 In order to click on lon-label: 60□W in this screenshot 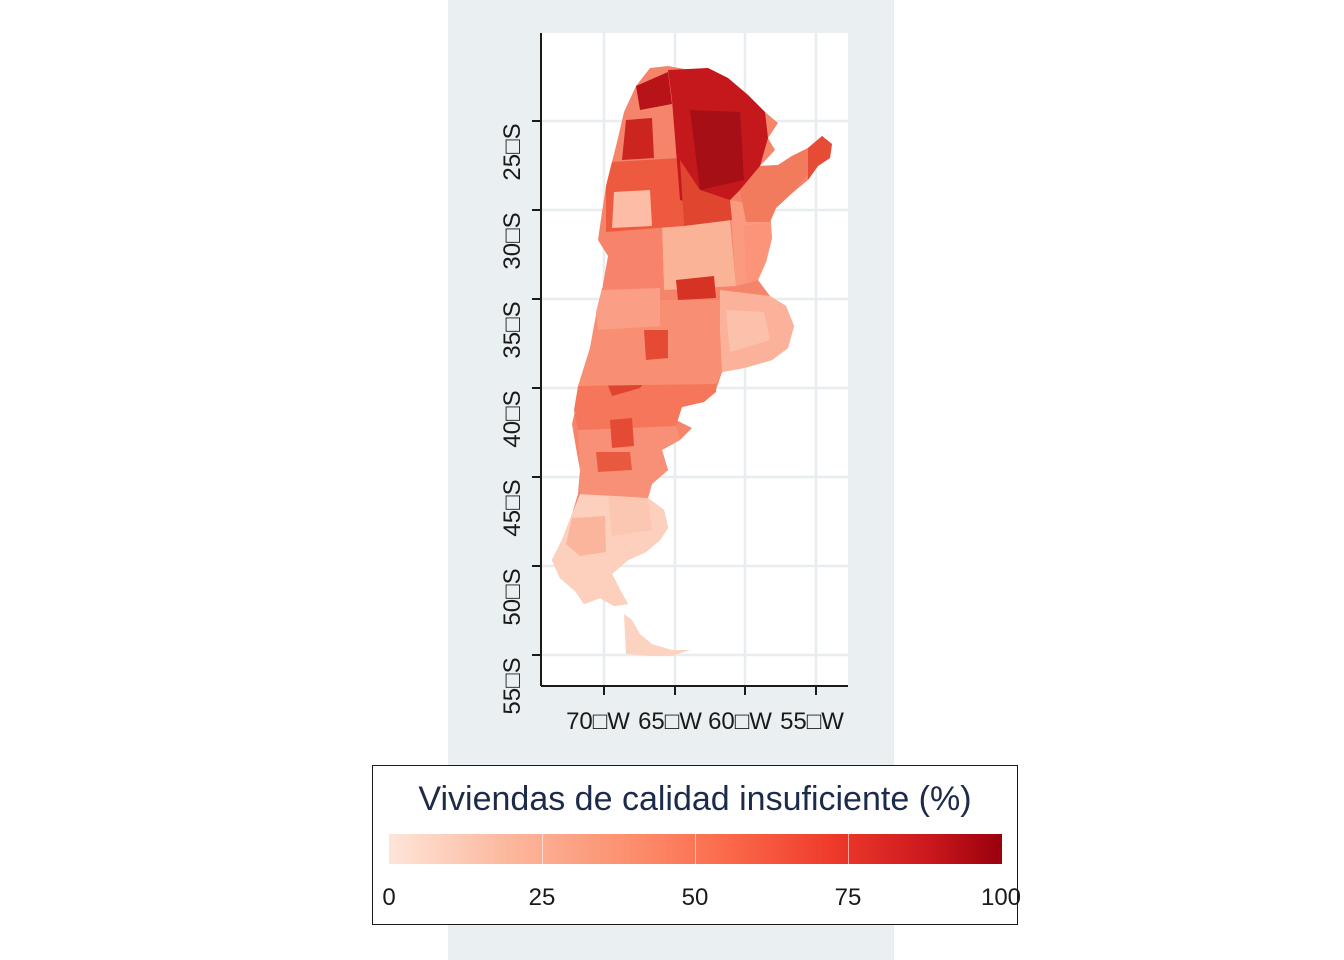, I will do `click(740, 721)`.